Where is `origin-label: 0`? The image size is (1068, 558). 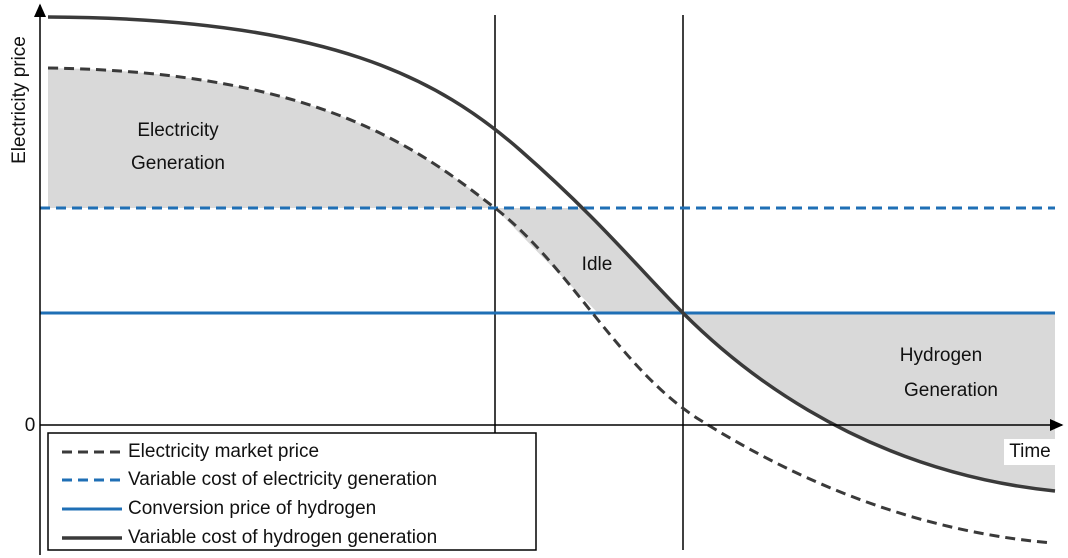 origin-label: 0 is located at coordinates (30, 425).